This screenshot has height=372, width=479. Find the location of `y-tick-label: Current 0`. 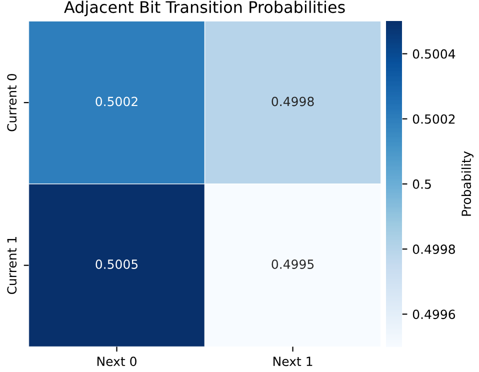

y-tick-label: Current 0 is located at coordinates (12, 103).